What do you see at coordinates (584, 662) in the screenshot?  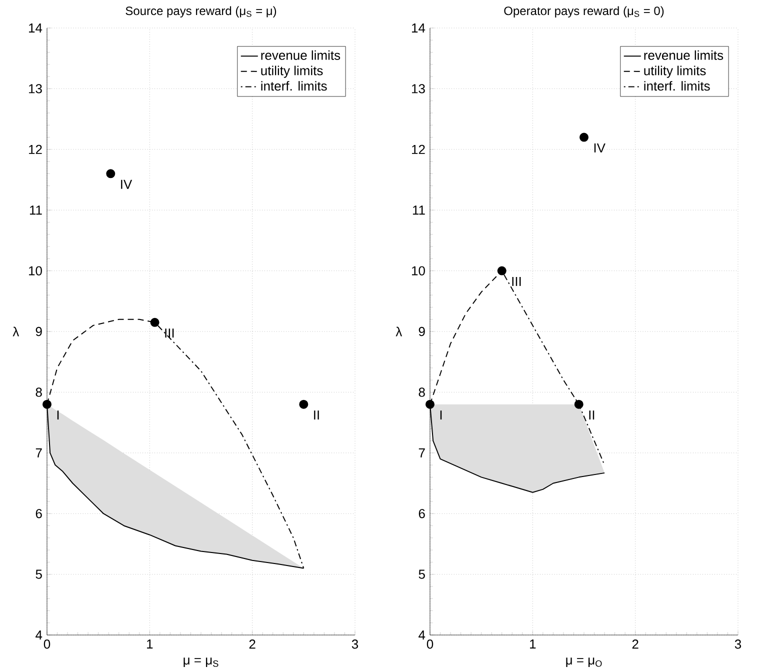 I see `x-axis-title: μ = μ$_{O}$` at bounding box center [584, 662].